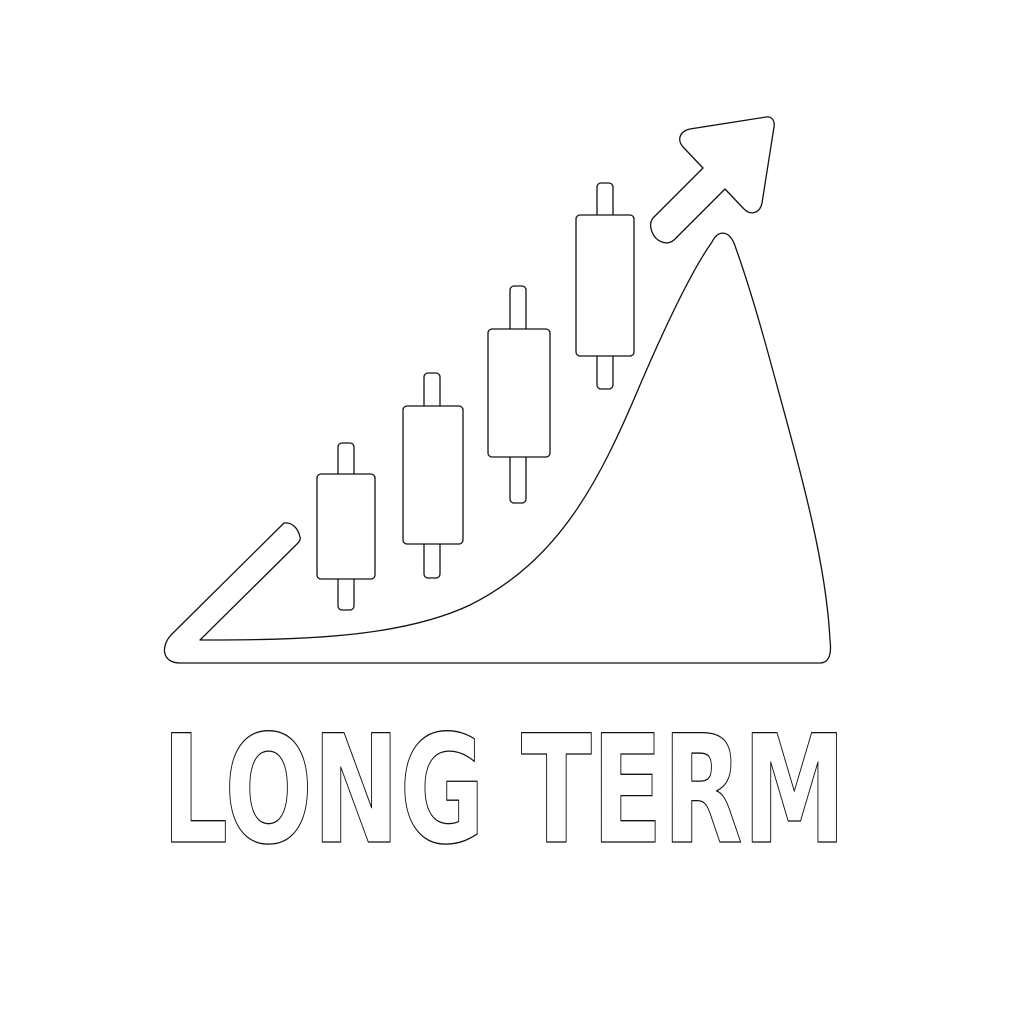 This screenshot has width=1024, height=1024. I want to click on candlestick-4-body, so click(605, 285).